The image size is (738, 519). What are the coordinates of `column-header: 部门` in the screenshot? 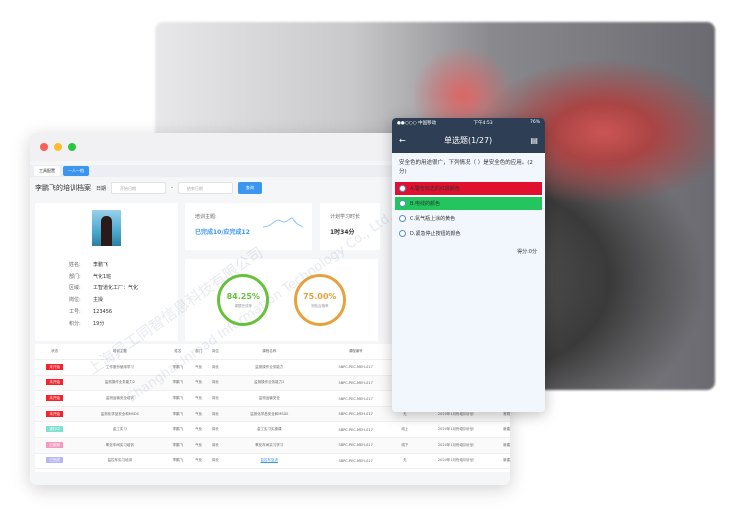 It's located at (199, 352).